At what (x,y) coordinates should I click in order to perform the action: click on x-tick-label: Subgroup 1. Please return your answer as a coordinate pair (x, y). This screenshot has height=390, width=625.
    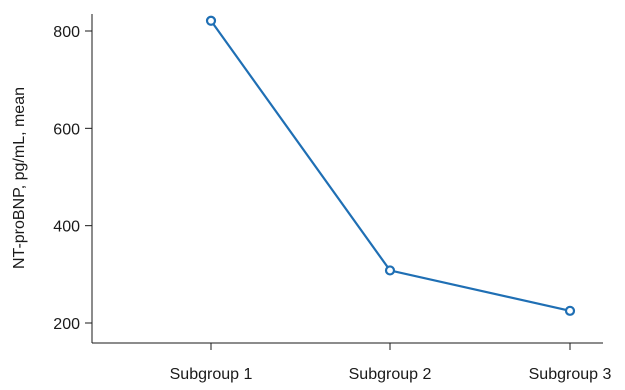
    Looking at the image, I should click on (211, 374).